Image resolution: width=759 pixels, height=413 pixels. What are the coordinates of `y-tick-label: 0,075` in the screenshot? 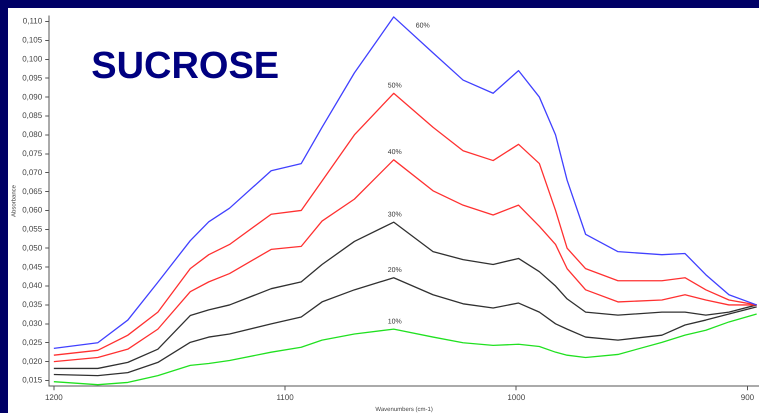 It's located at (32, 153).